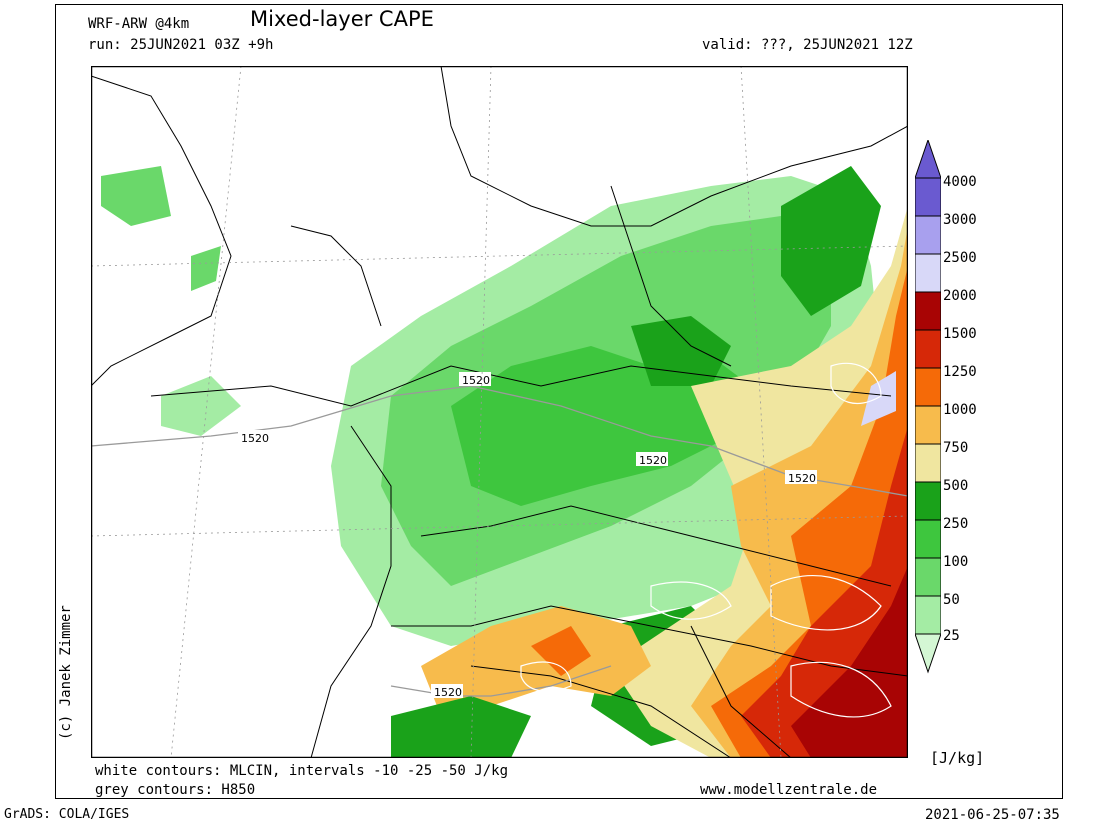 The width and height of the screenshot is (1100, 825). Describe the element at coordinates (139, 24) in the screenshot. I see `model-label: WRF-ARW @4km` at that location.